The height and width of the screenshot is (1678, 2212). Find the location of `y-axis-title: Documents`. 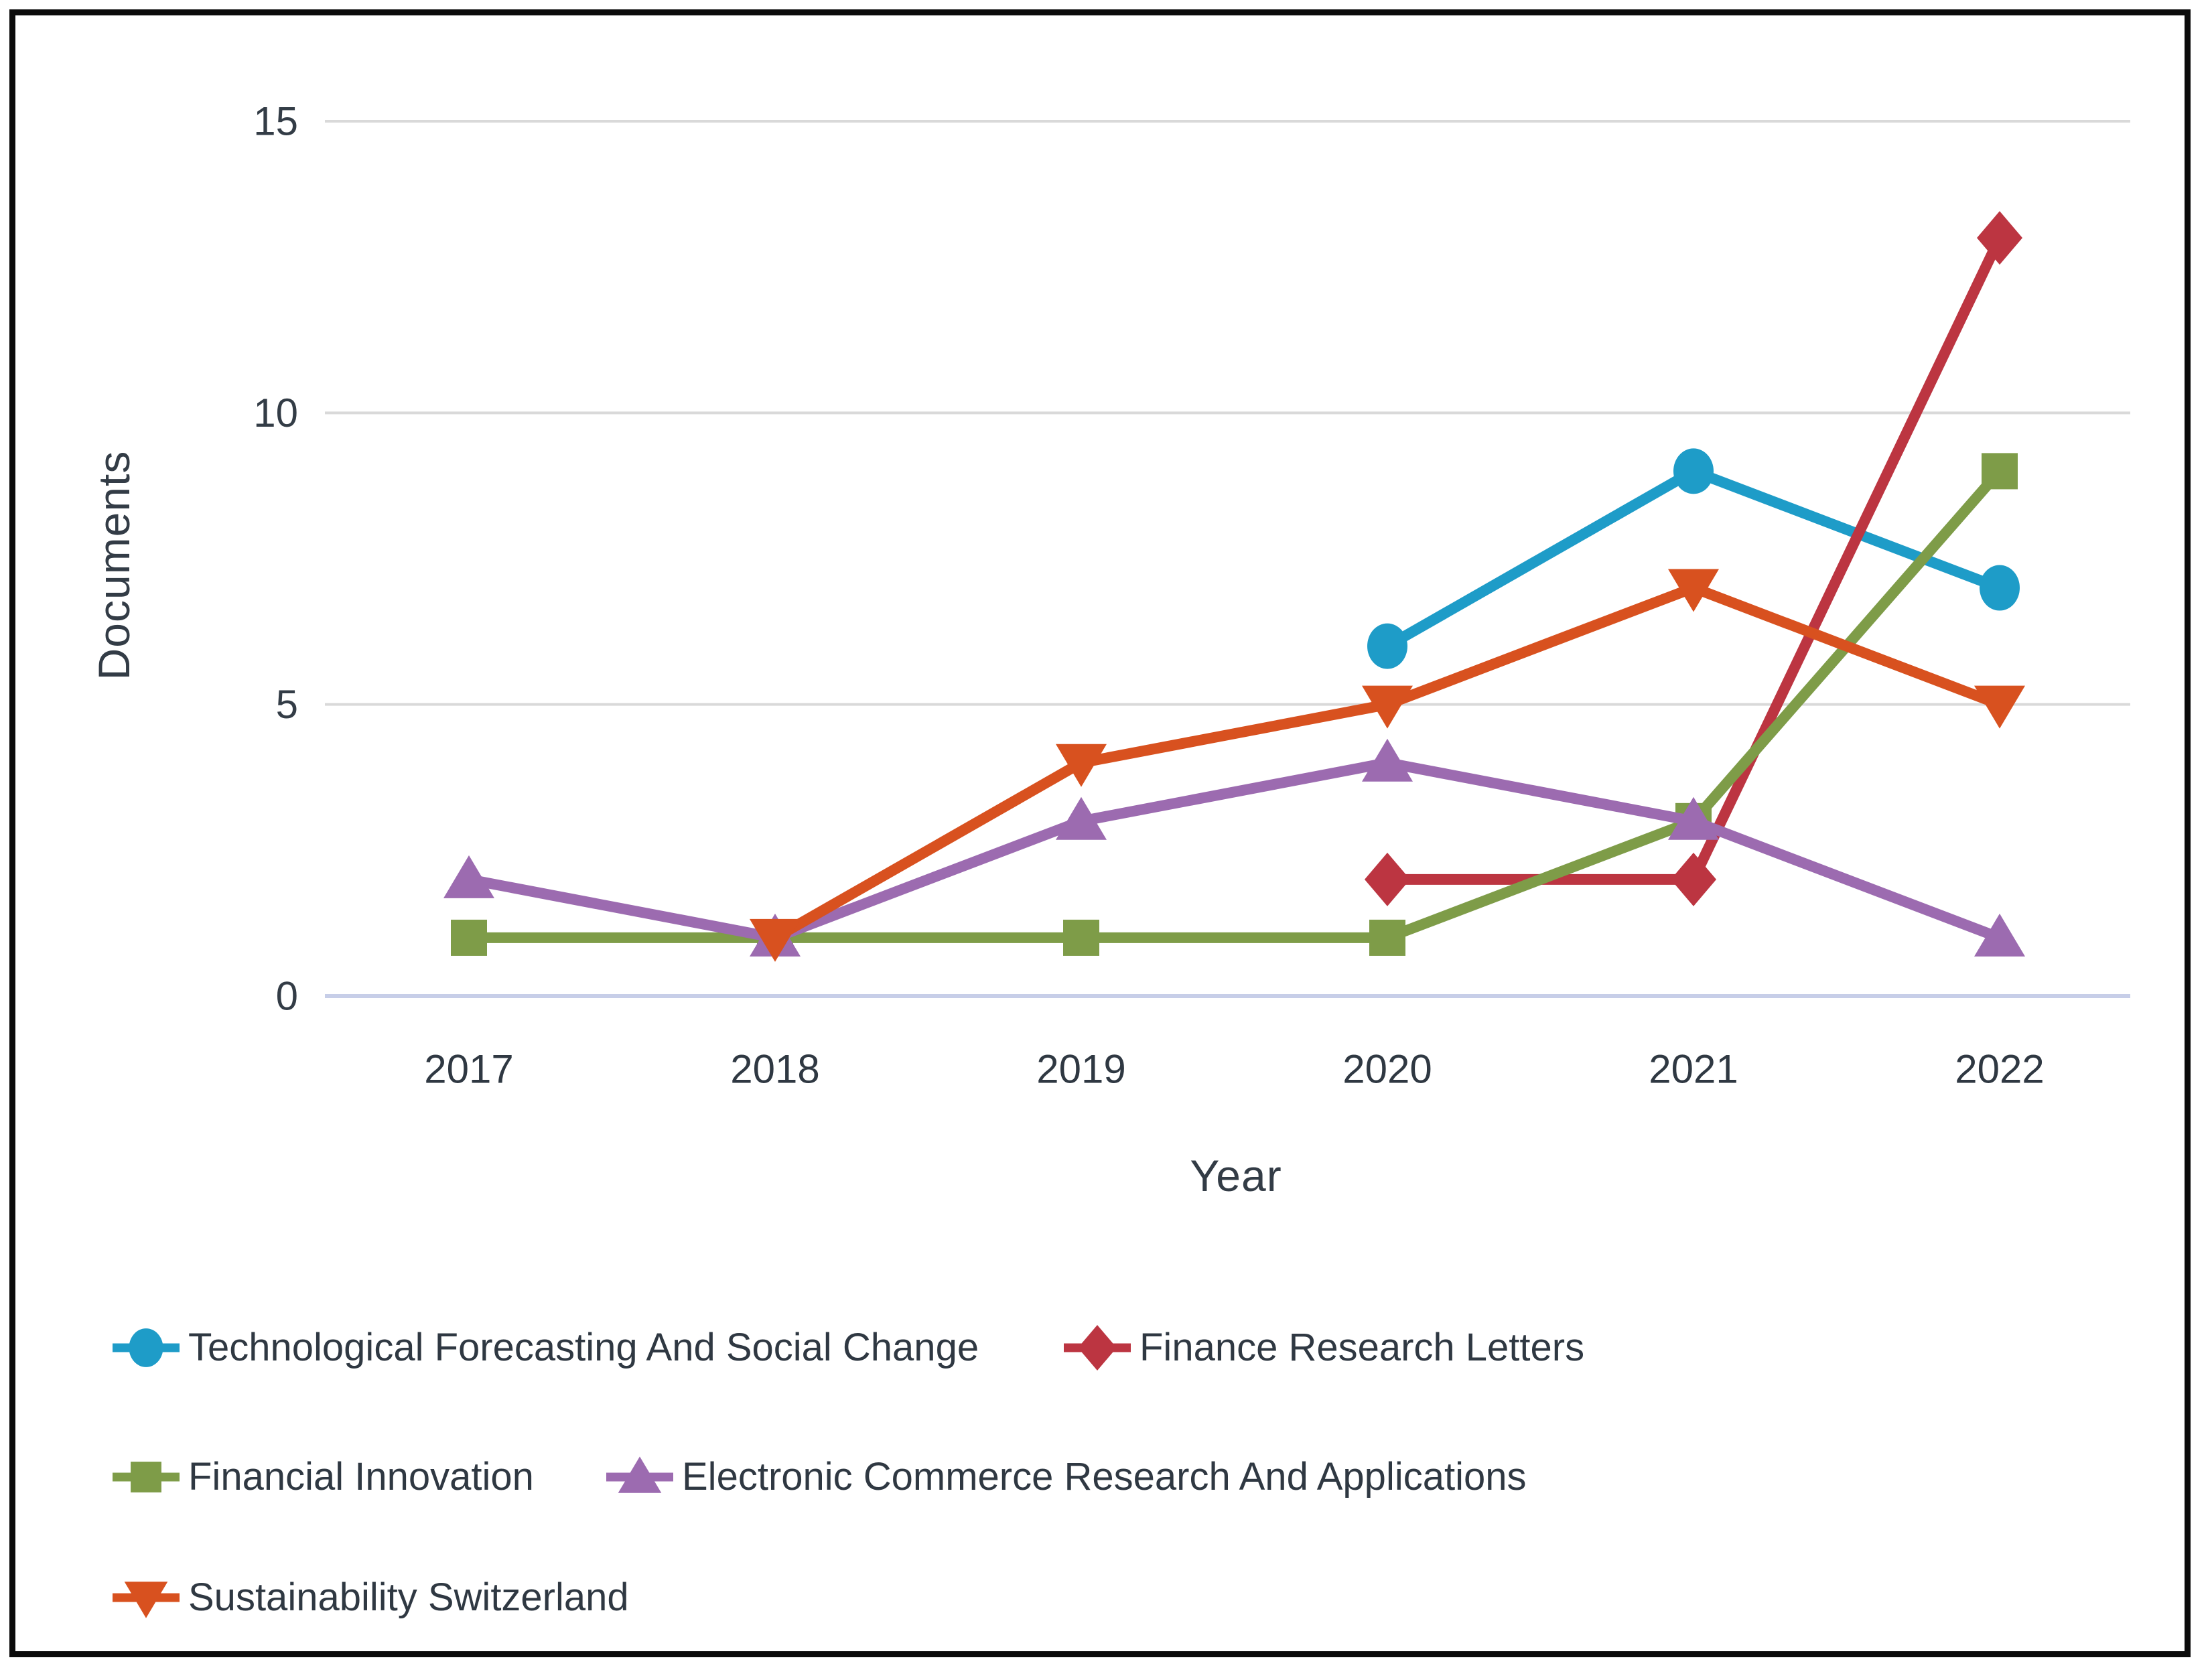

y-axis-title: Documents is located at coordinates (114, 566).